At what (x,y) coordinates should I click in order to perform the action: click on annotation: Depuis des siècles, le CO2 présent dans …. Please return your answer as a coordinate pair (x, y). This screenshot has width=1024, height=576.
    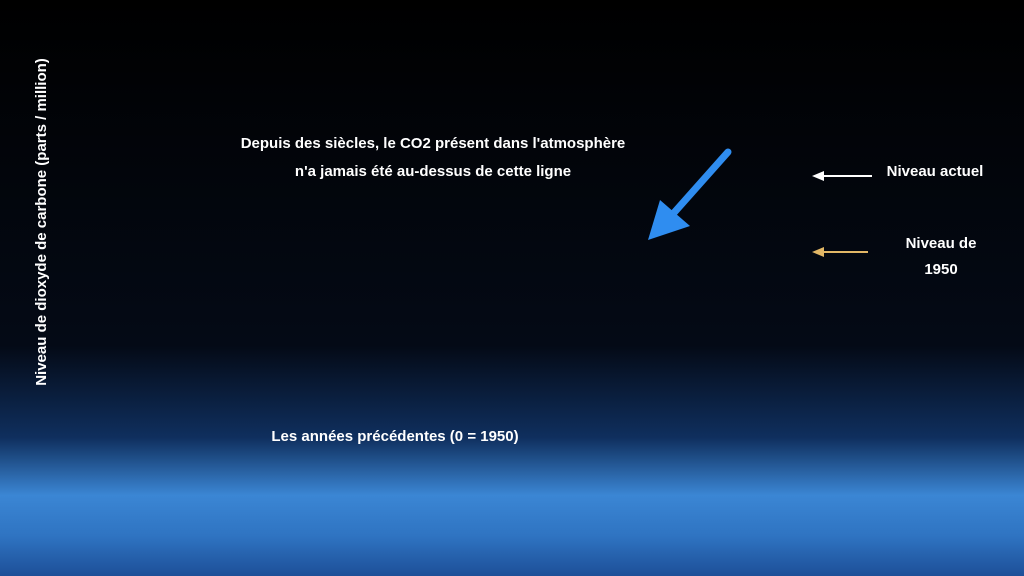
    Looking at the image, I should click on (433, 143).